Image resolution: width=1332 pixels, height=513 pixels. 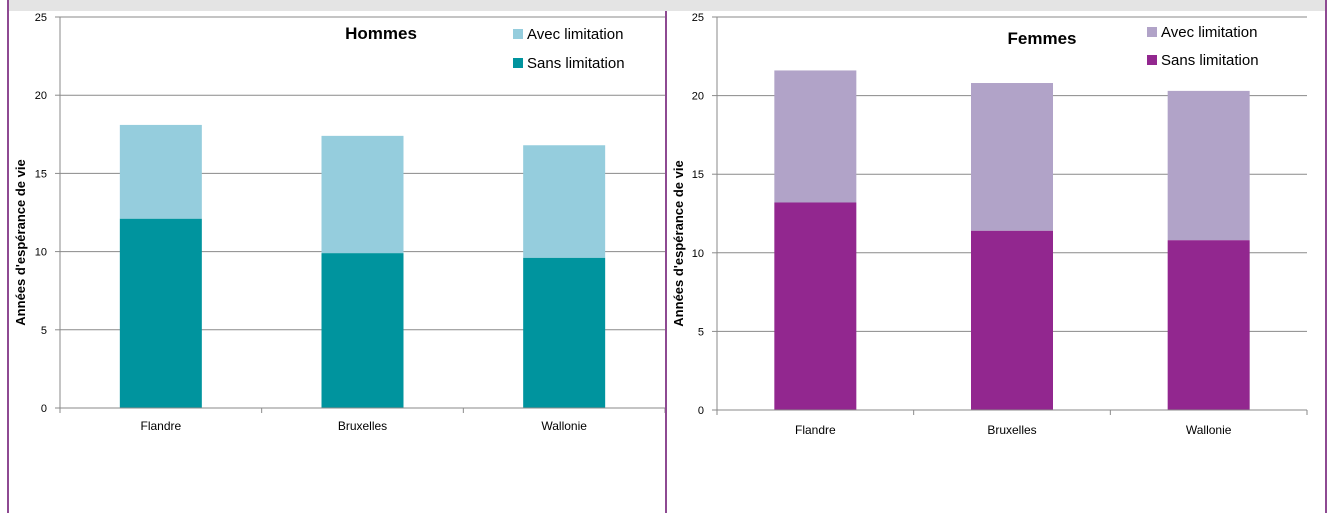 I want to click on chart-title: Femmes, so click(x=1042, y=38).